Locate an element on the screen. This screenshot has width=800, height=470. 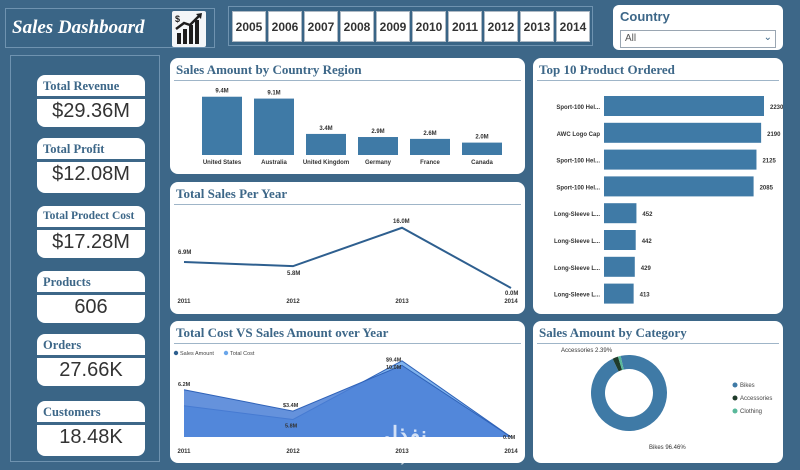
data-label: 2.9M is located at coordinates (377, 132).